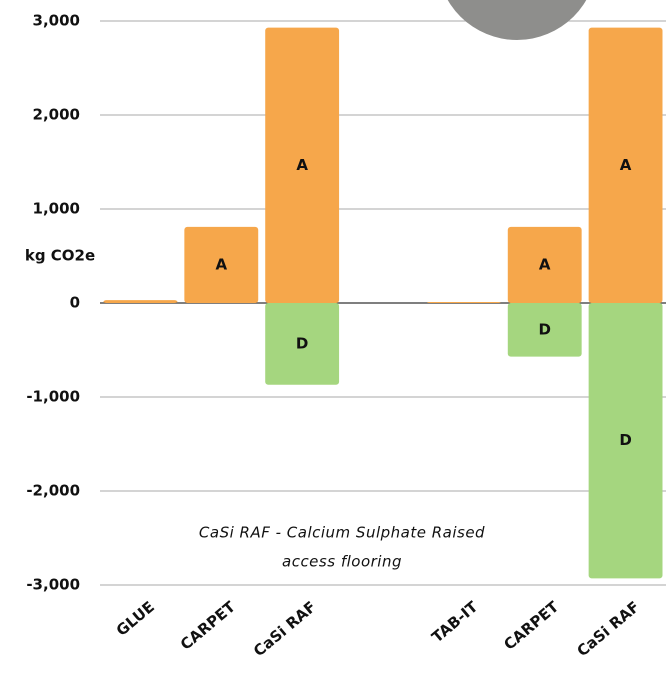  Describe the element at coordinates (56, 21) in the screenshot. I see `y-tick-label: 3,000` at that location.